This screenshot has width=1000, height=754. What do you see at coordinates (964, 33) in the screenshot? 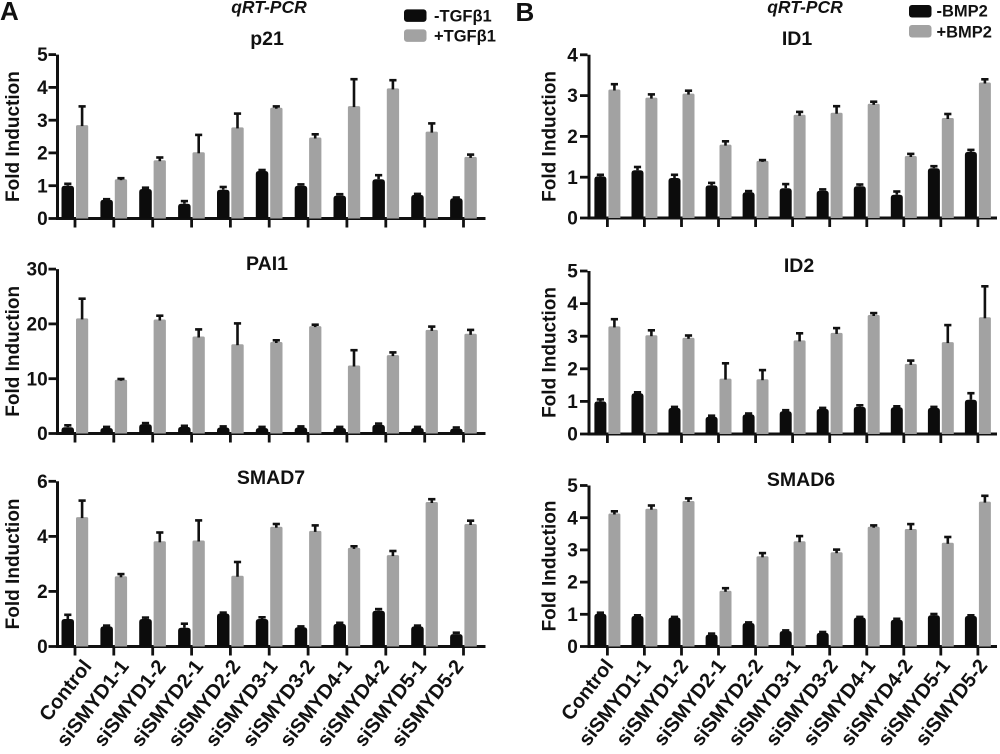
I see `svg-text: +BMP2` at bounding box center [964, 33].